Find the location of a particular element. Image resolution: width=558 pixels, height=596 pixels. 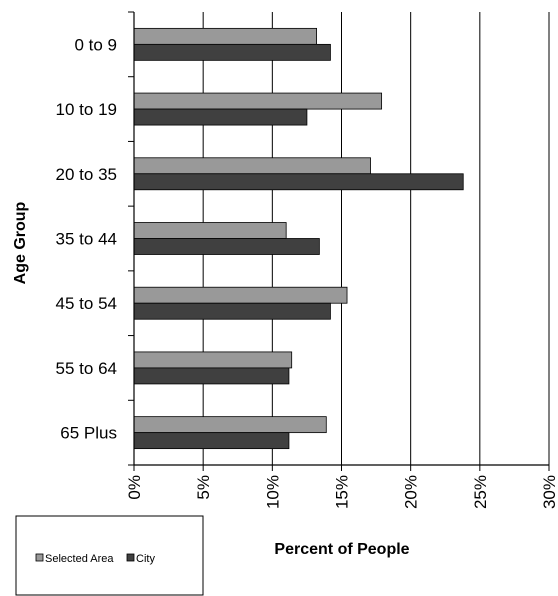

legend-label-selected-area: Selected Area is located at coordinates (79, 559).